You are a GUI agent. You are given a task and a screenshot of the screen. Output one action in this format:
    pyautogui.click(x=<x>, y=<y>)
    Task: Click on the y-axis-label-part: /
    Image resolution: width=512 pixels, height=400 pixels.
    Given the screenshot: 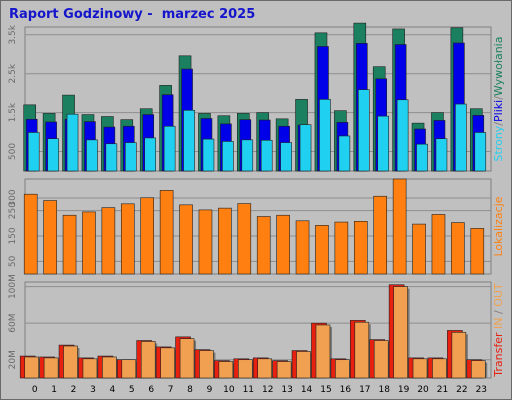 What is the action you would take?
    pyautogui.click(x=498, y=98)
    